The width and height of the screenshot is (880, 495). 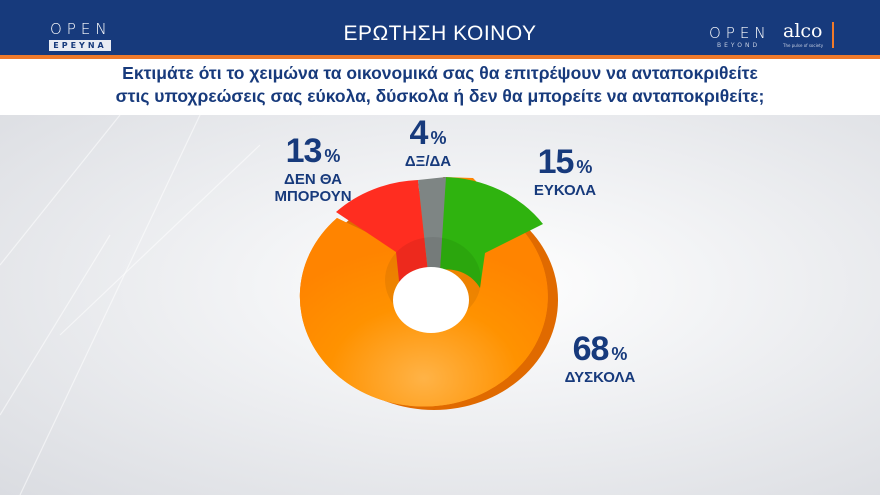 What do you see at coordinates (313, 179) in the screenshot?
I see `label-cannot-line1: ΔΕΝ ΘΑ` at bounding box center [313, 179].